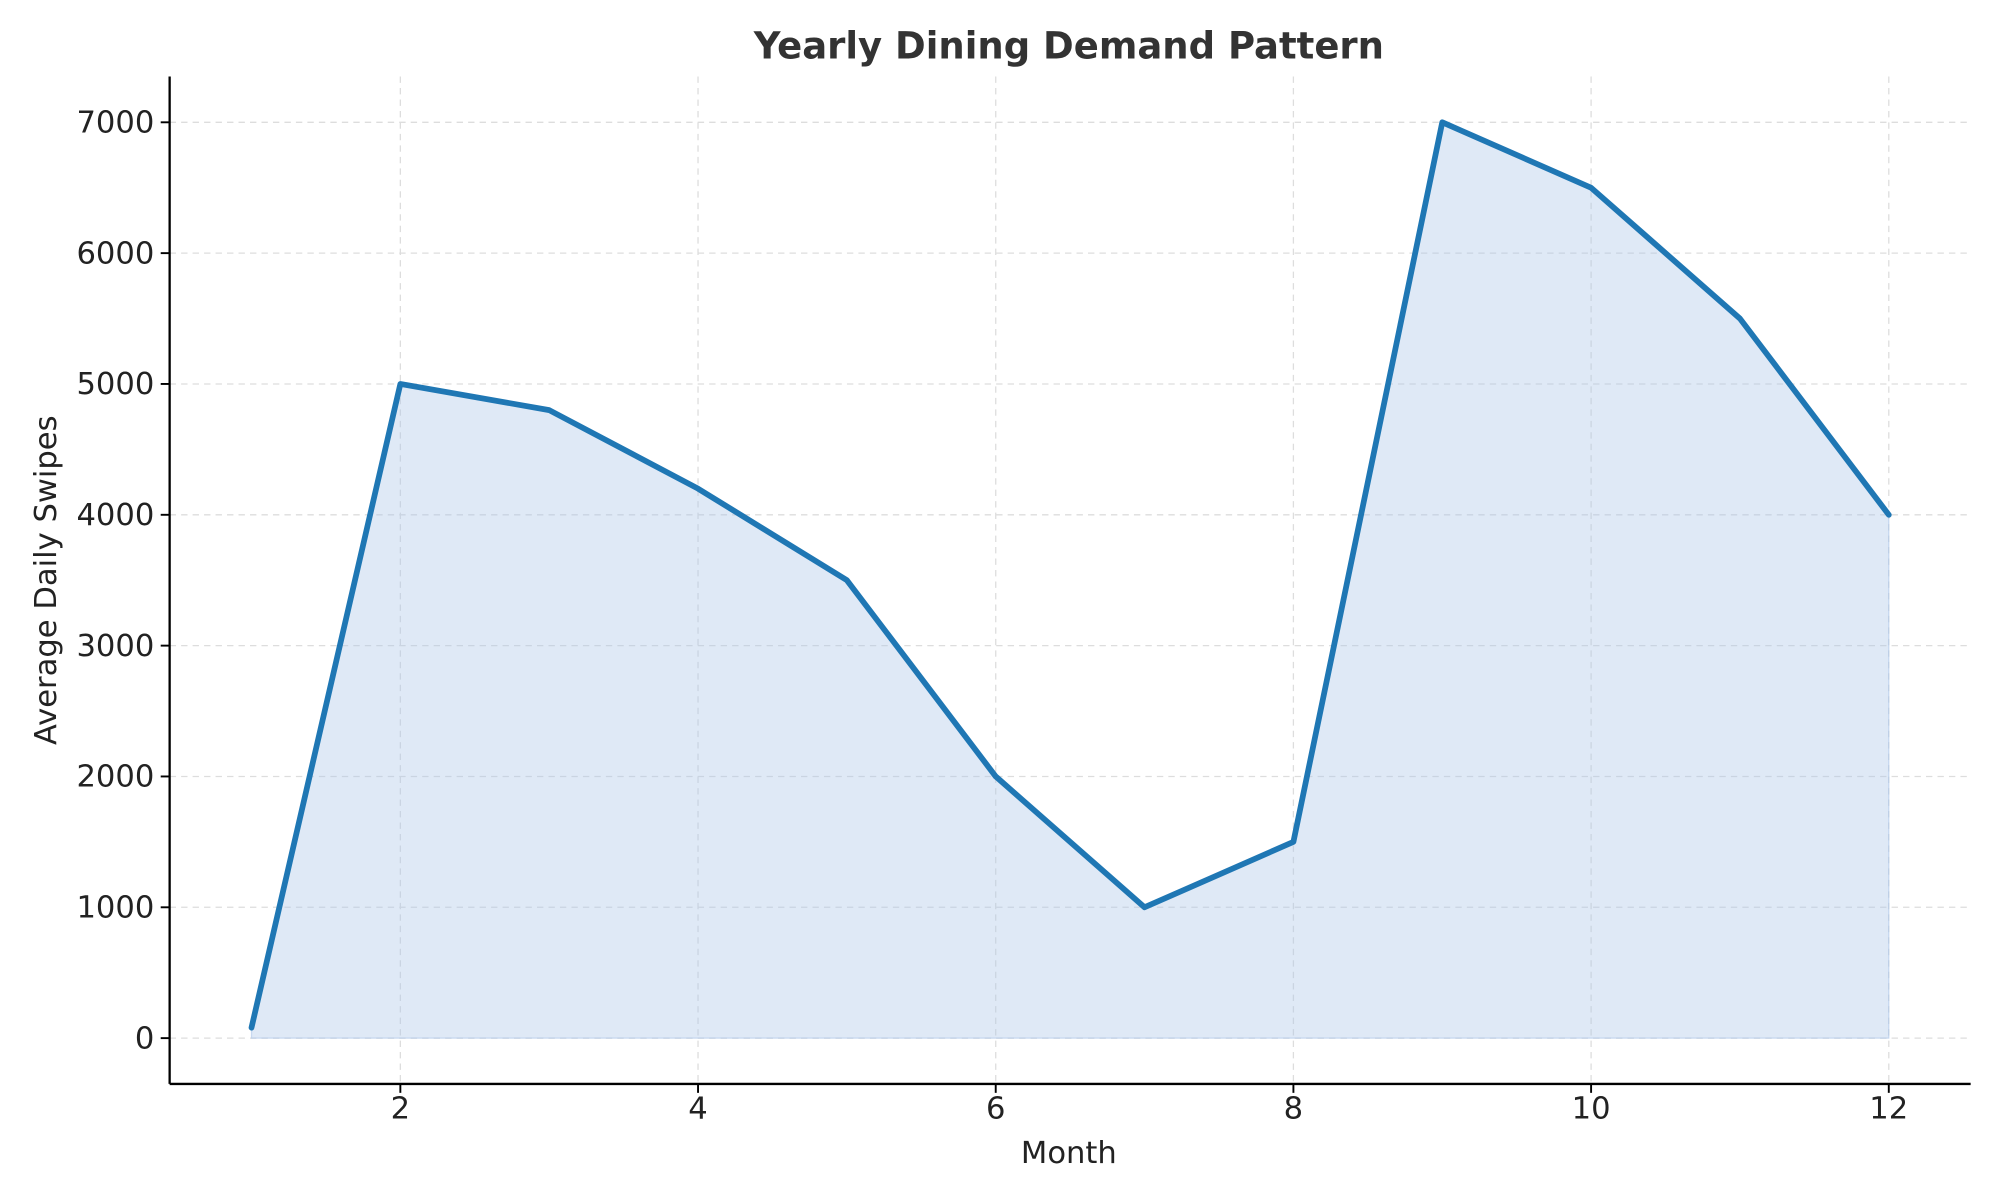  What do you see at coordinates (1068, 46) in the screenshot?
I see `chart-title: Yearly Dining Demand Pattern` at bounding box center [1068, 46].